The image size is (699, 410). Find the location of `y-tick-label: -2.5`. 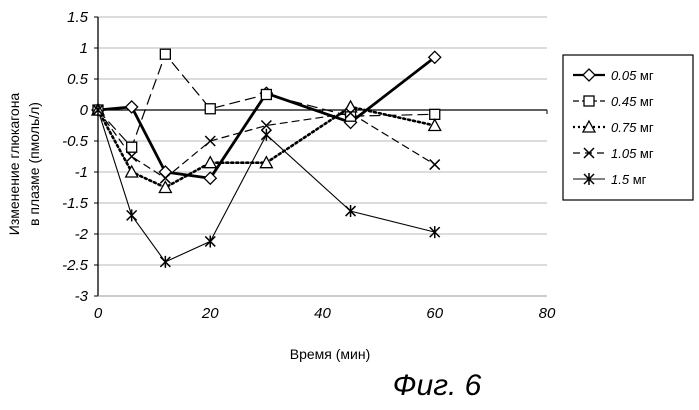

y-tick-label: -2.5 is located at coordinates (75, 265).